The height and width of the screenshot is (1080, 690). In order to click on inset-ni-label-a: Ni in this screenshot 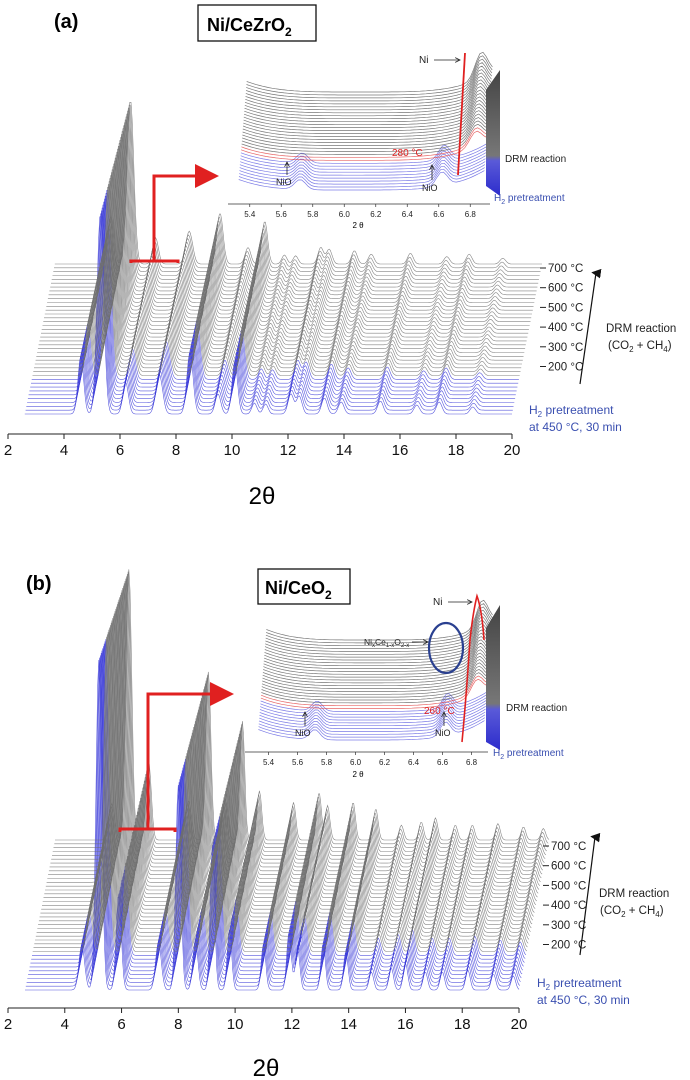, I will do `click(423, 60)`.